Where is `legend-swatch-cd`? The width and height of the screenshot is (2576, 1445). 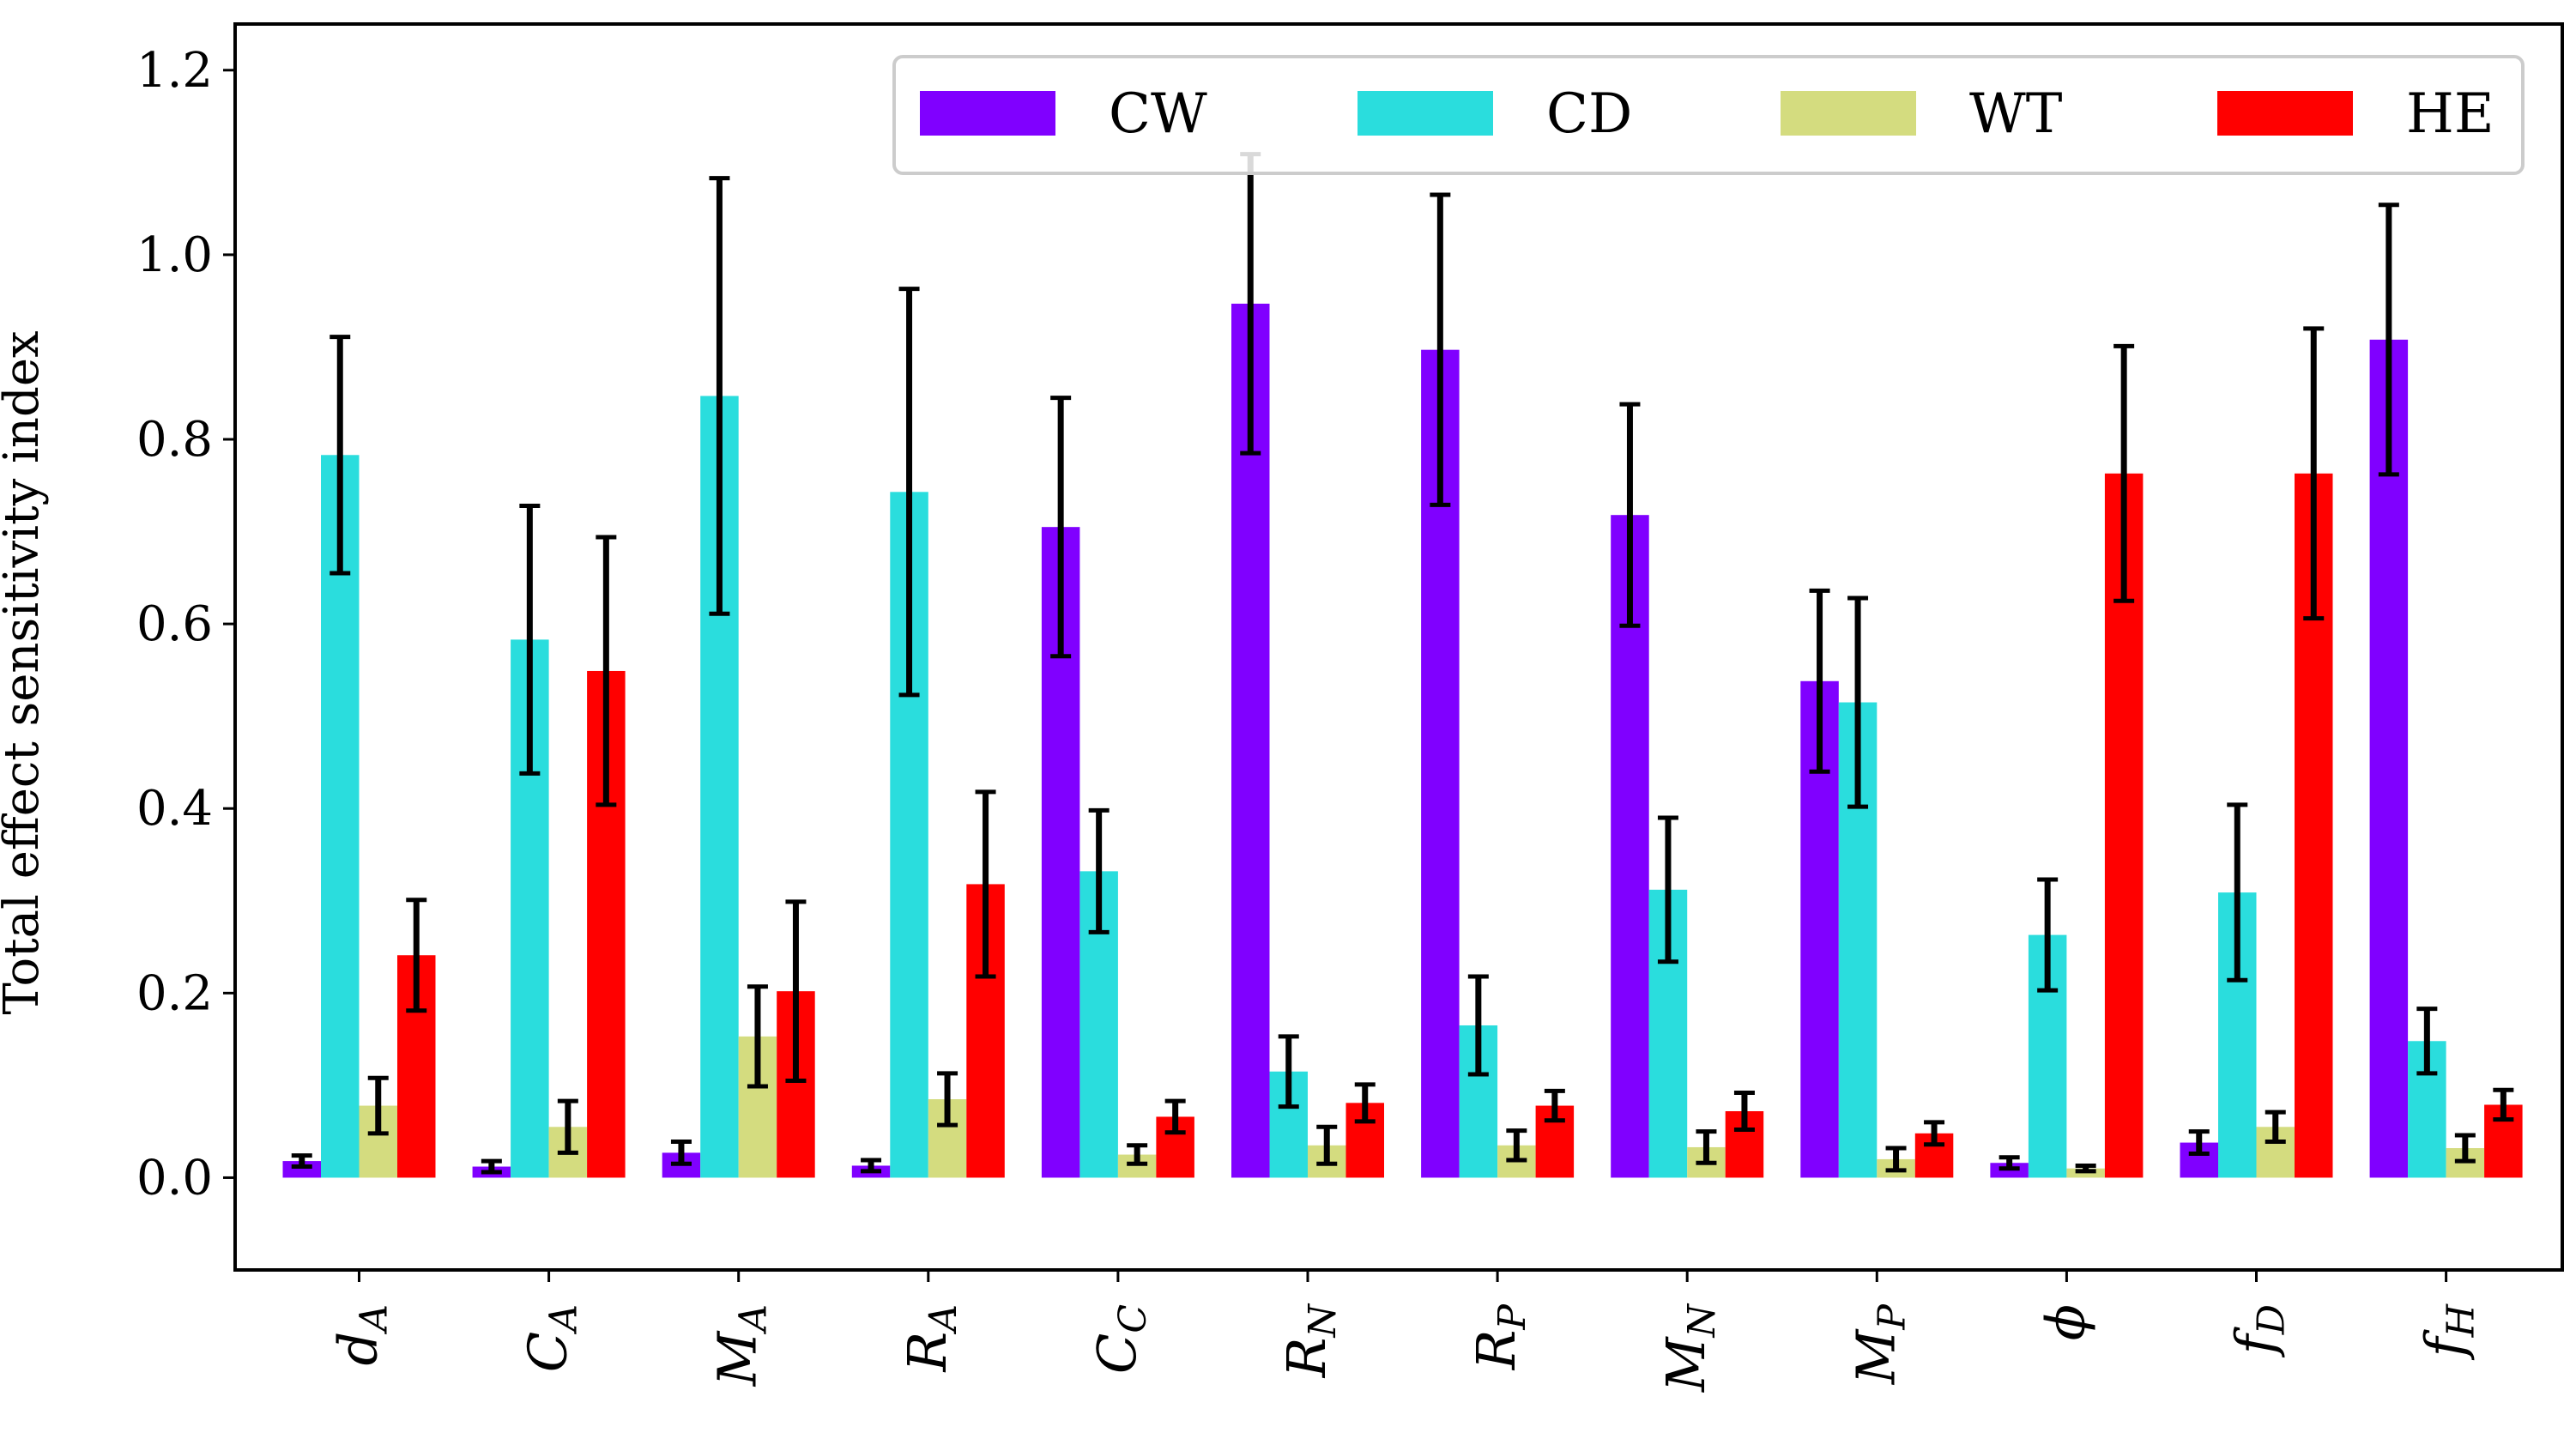
legend-swatch-cd is located at coordinates (1425, 114).